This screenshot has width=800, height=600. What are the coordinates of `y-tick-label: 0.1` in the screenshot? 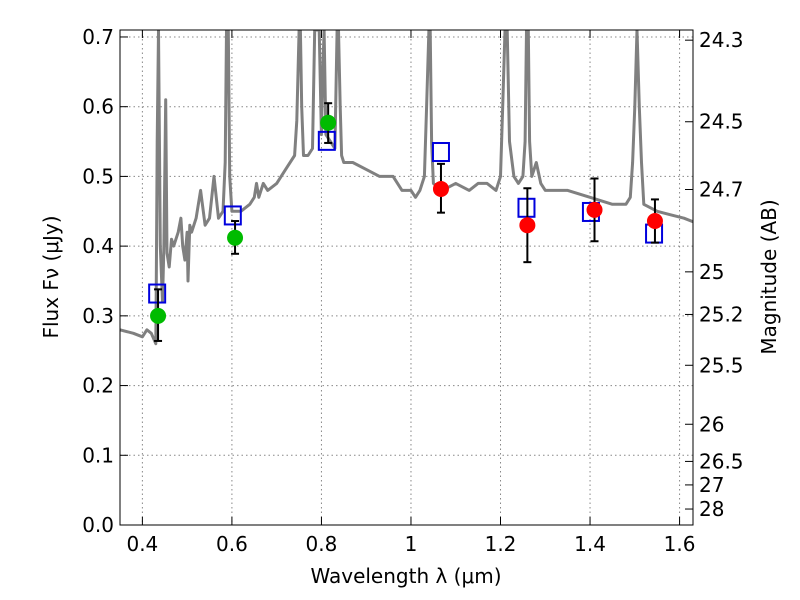 It's located at (98, 455).